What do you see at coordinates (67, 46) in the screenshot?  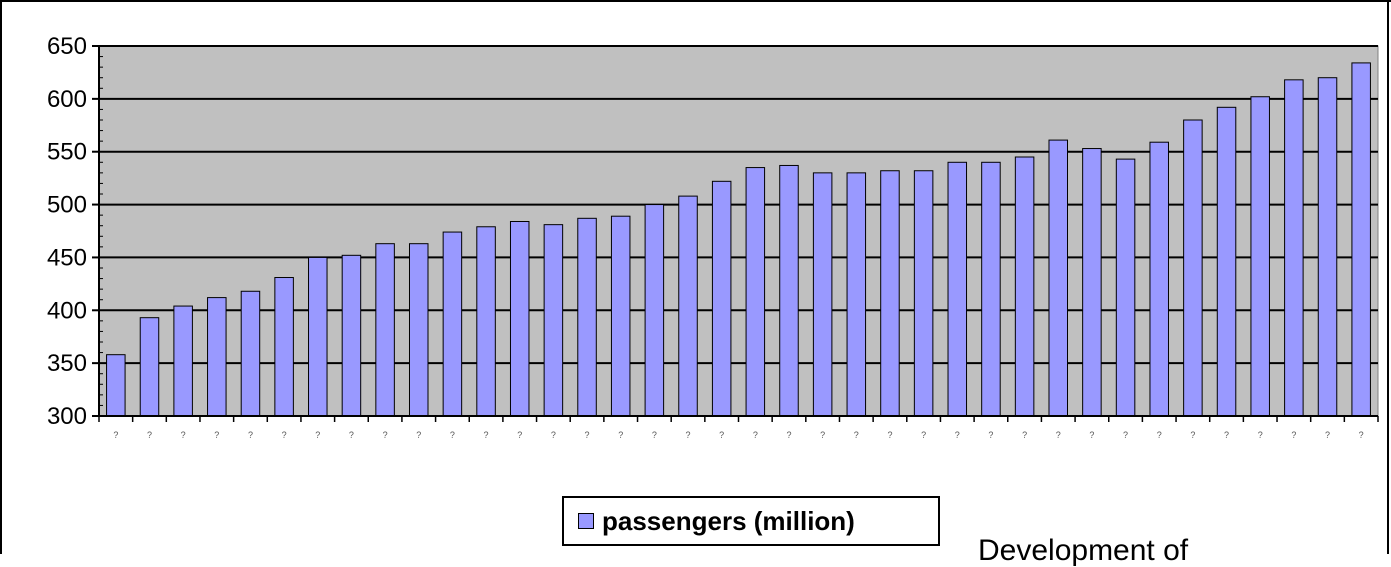 I see `y-tick-label: 650` at bounding box center [67, 46].